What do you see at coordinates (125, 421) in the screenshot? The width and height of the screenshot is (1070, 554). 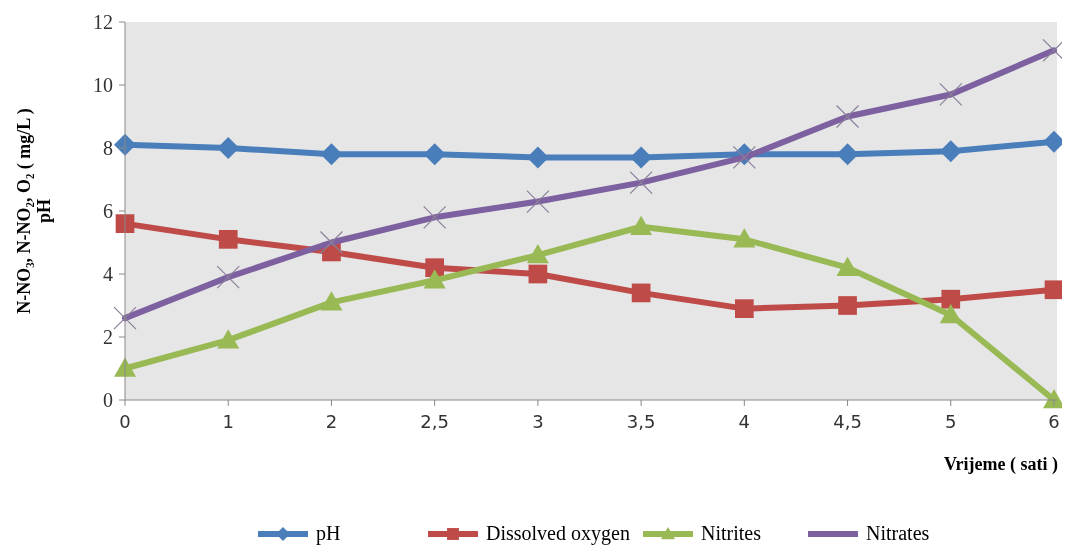 I see `x-tick-label: 0` at bounding box center [125, 421].